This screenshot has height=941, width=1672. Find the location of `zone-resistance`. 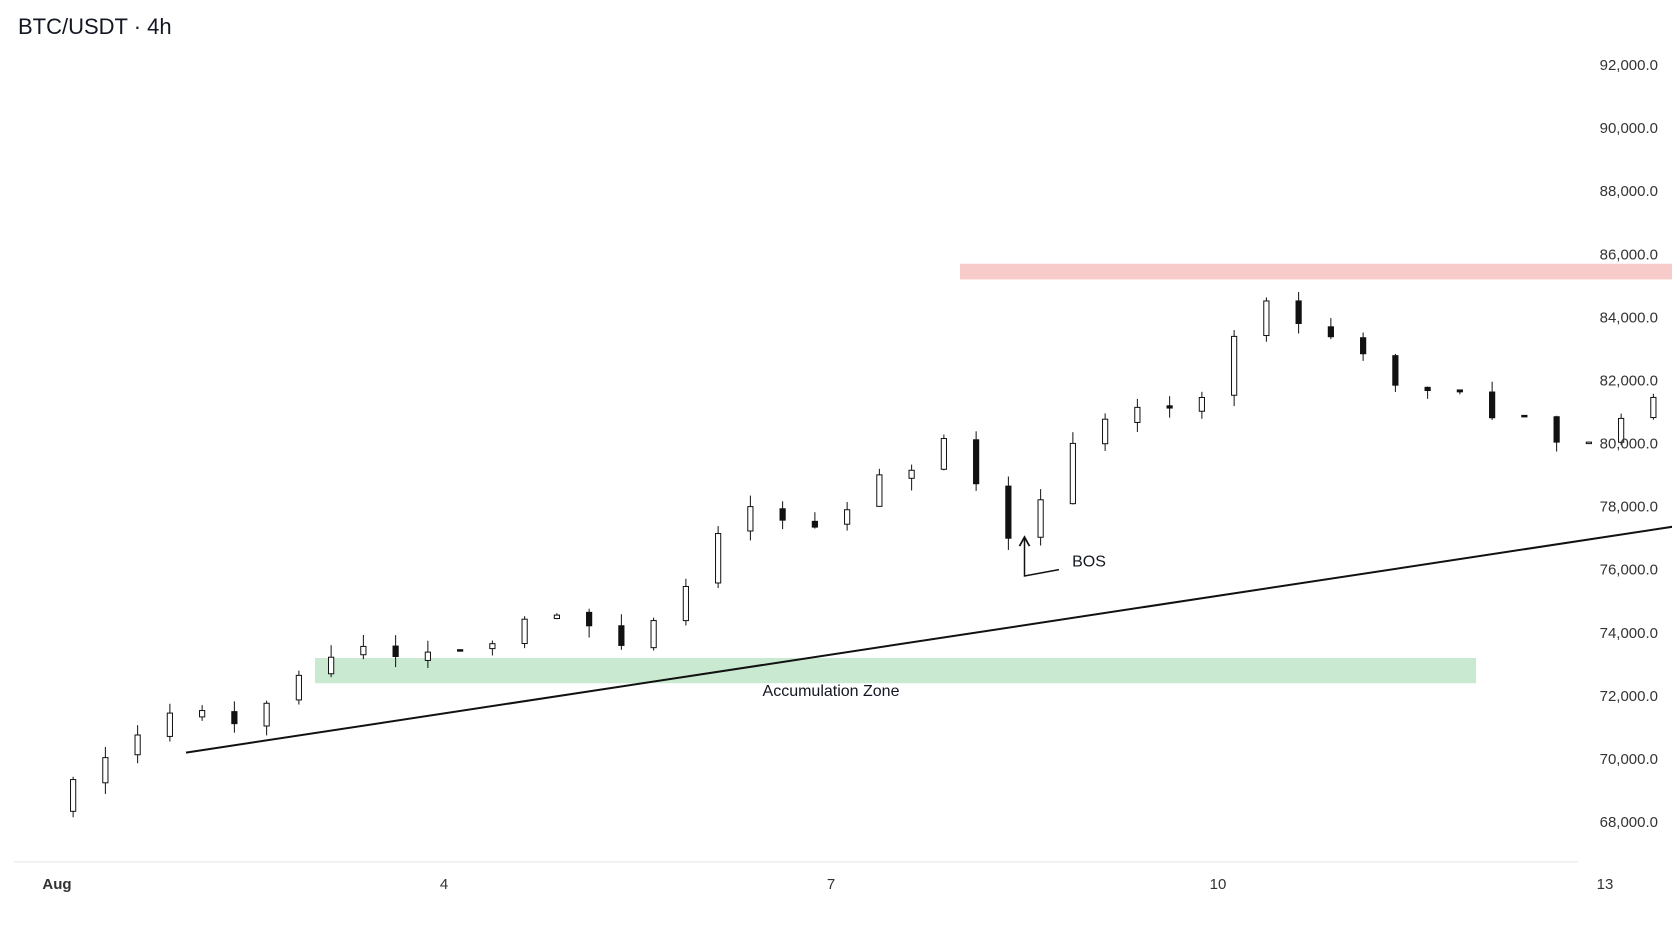

zone-resistance is located at coordinates (1316, 271).